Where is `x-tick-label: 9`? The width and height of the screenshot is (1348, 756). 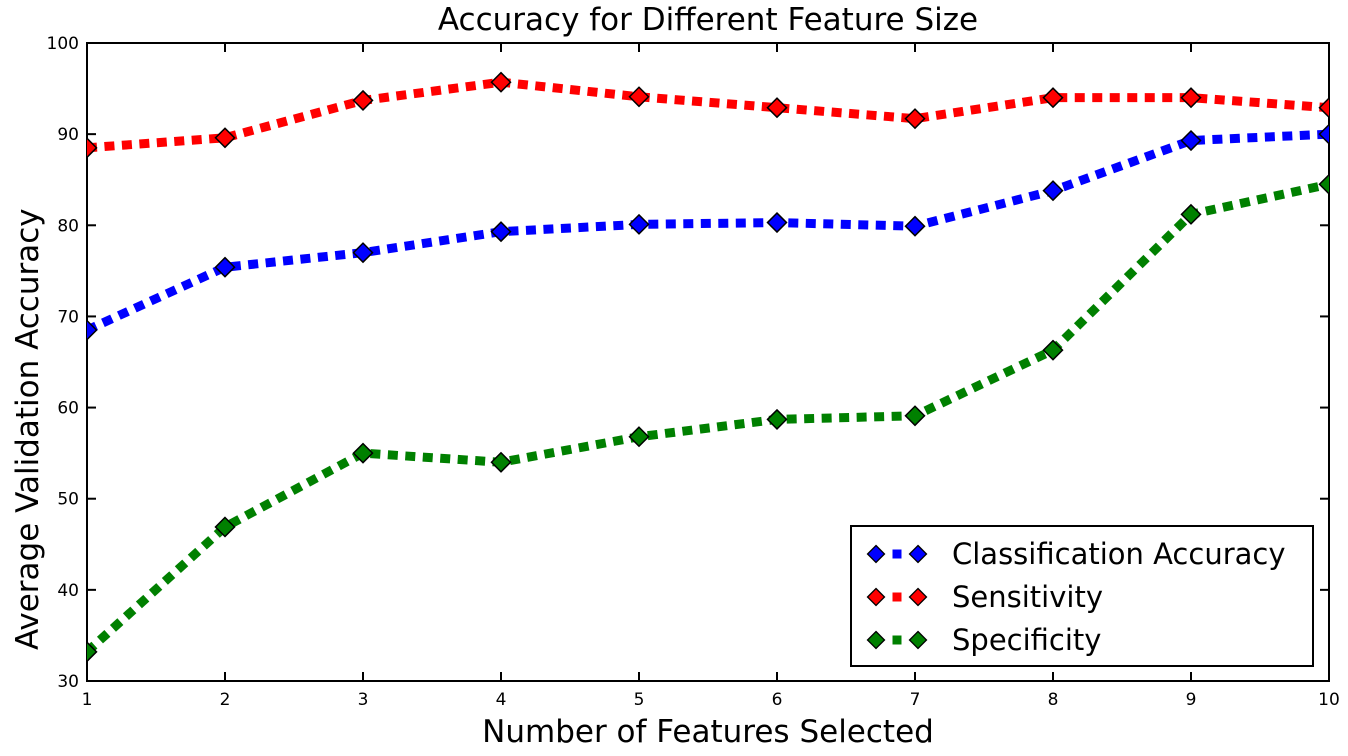
x-tick-label: 9 is located at coordinates (1191, 700).